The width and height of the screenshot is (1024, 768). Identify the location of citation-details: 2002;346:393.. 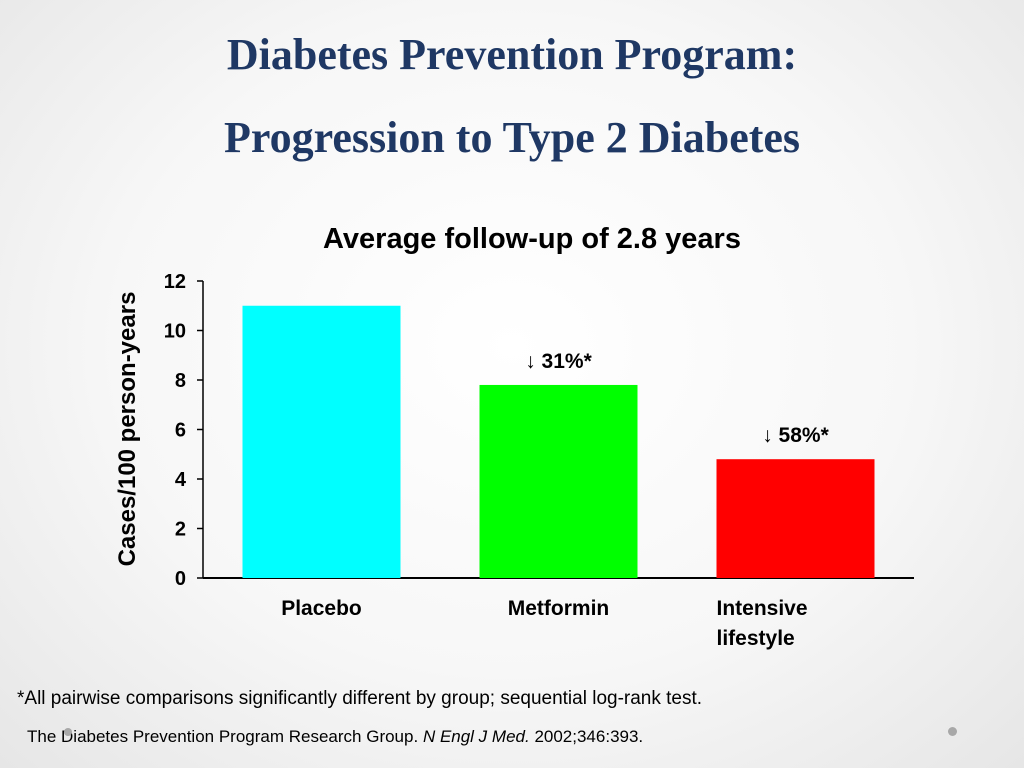
(589, 736).